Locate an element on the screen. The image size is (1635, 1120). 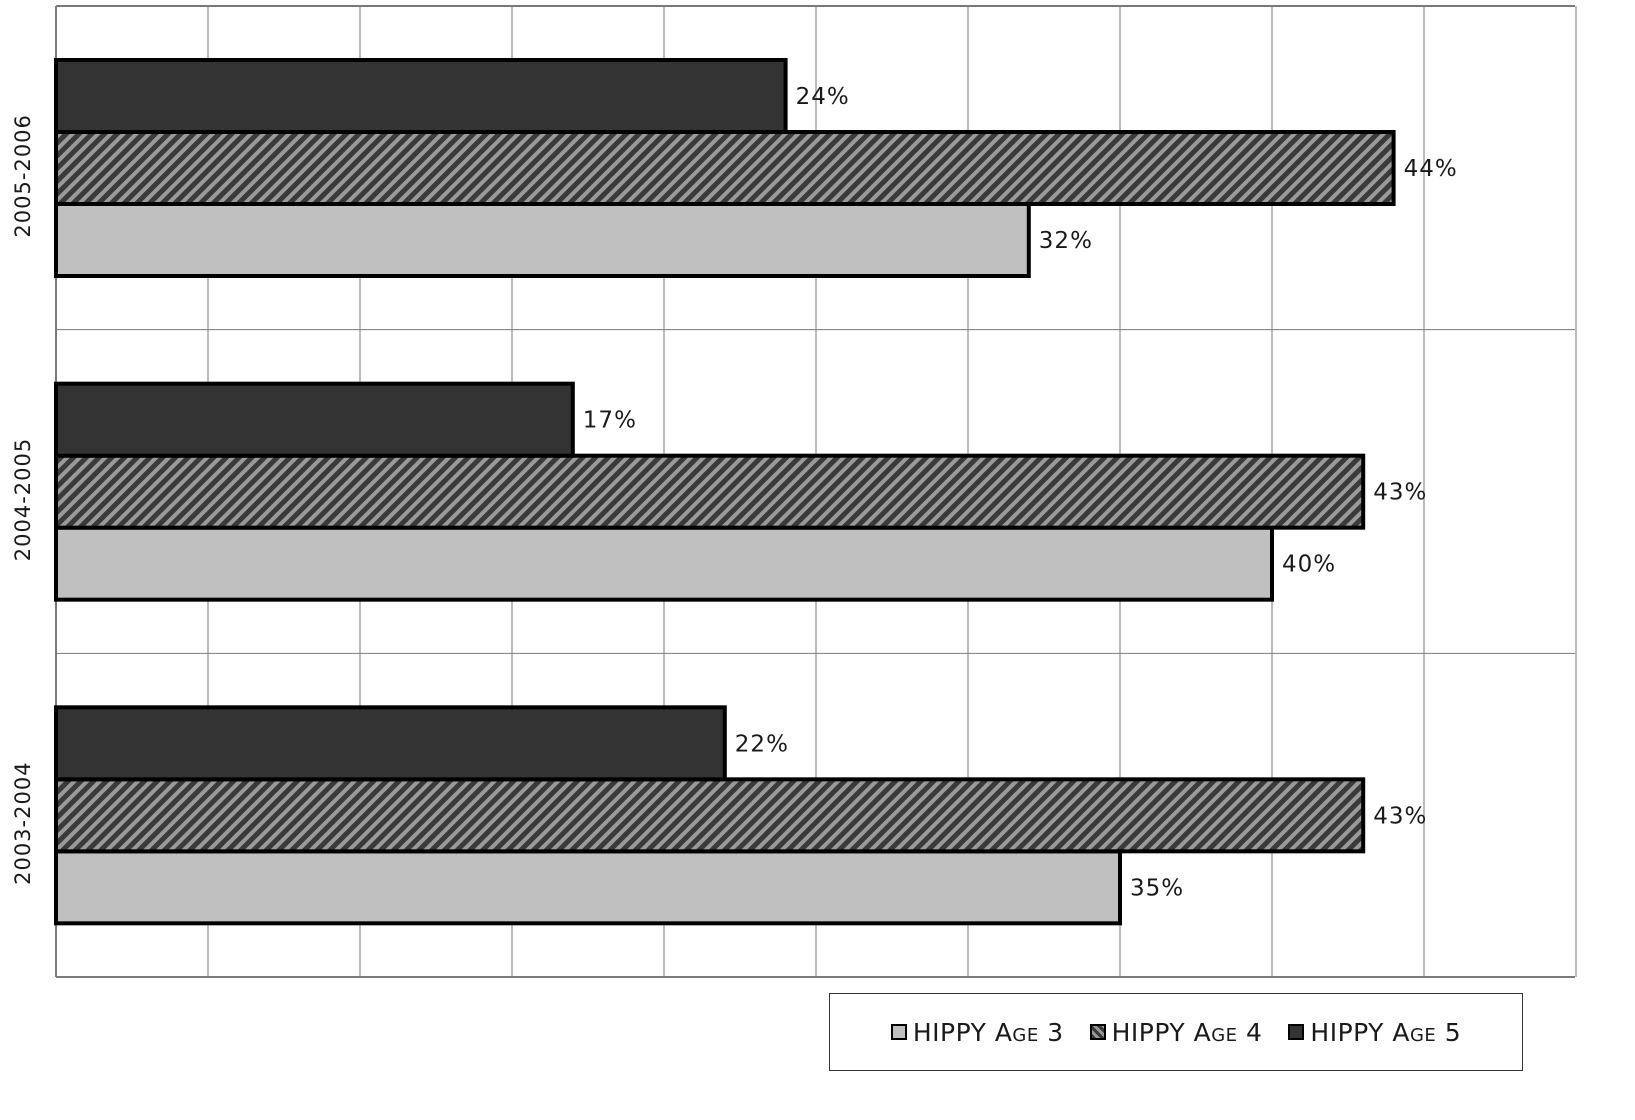
legend-label-age-5: HIPPY Age 5 is located at coordinates (1386, 1032).